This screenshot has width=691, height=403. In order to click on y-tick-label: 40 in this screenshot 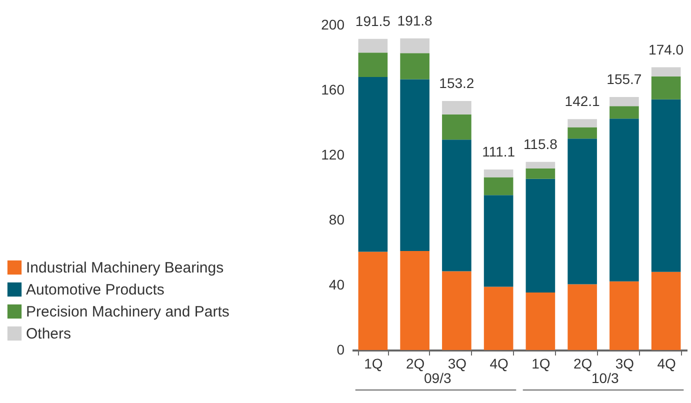, I will do `click(336, 284)`.